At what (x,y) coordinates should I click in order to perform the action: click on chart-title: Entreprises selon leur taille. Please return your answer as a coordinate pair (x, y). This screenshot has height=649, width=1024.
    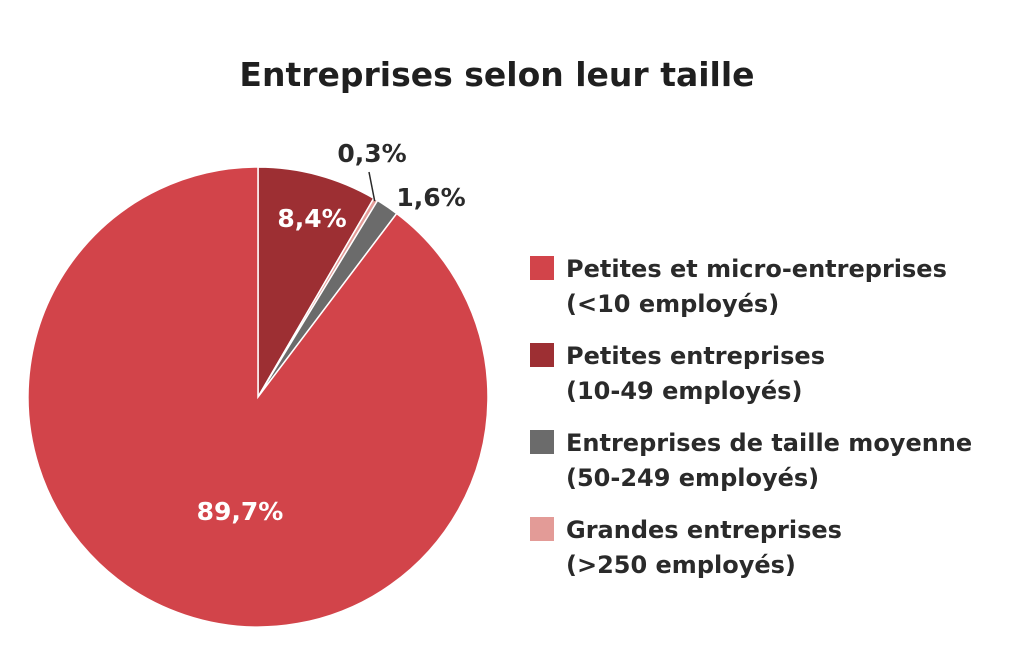
    Looking at the image, I should click on (496, 74).